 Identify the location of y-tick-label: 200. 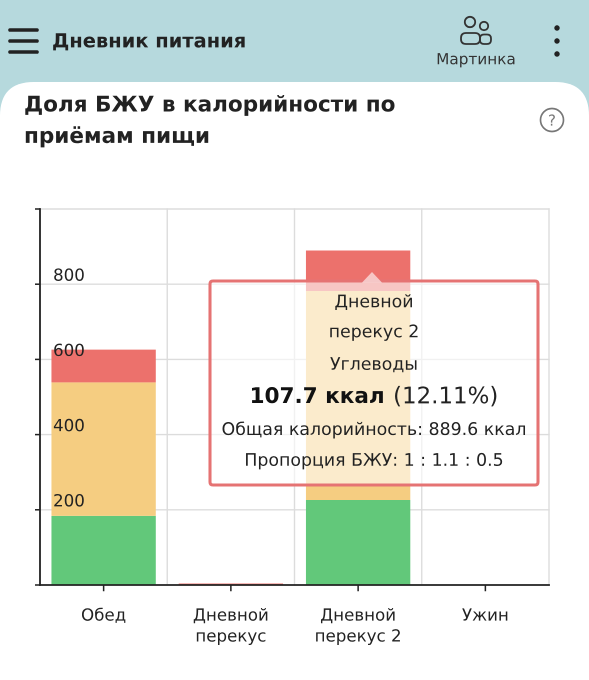
(69, 500).